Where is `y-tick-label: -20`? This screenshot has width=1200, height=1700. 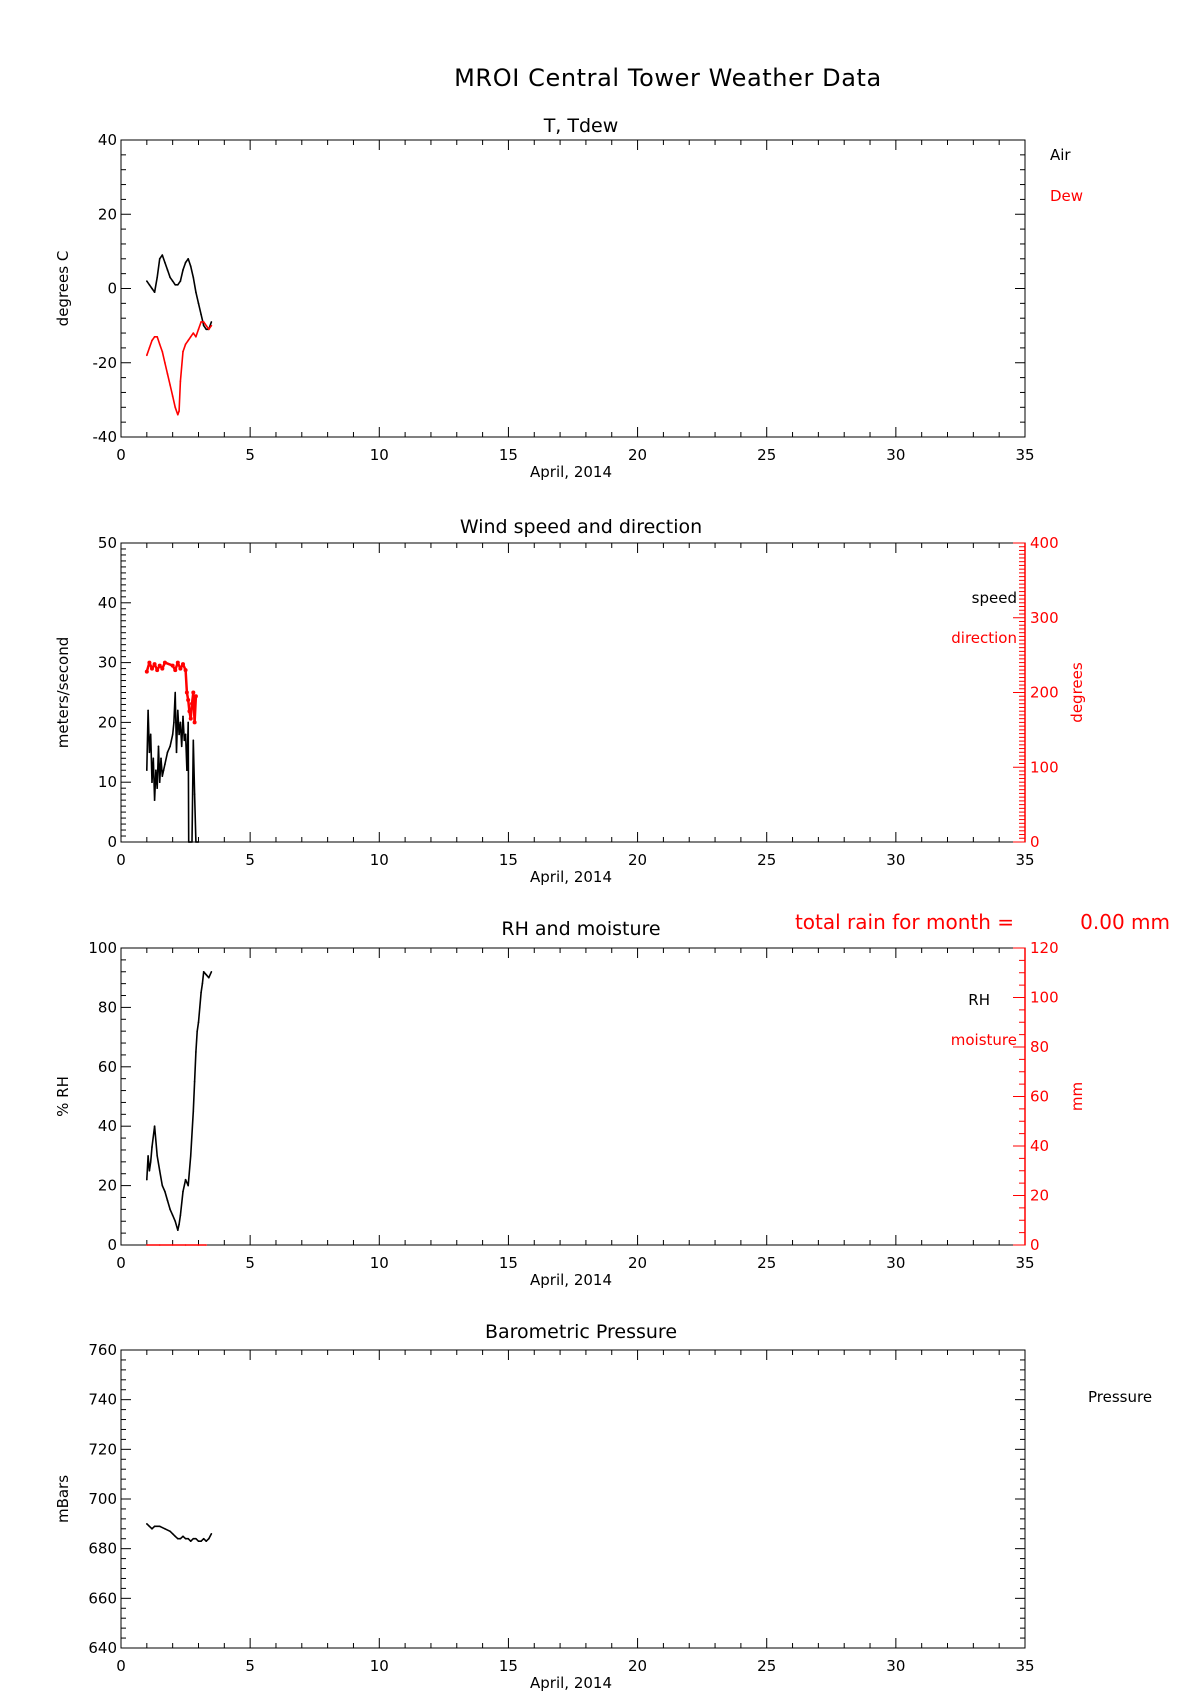 y-tick-label: -20 is located at coordinates (105, 363).